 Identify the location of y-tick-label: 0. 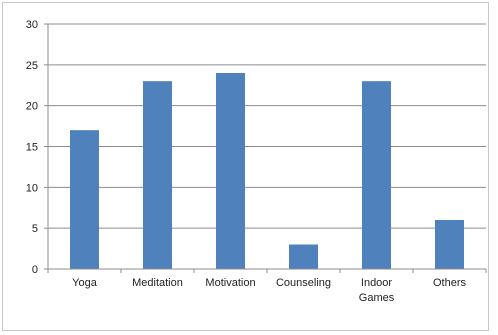
(35, 270).